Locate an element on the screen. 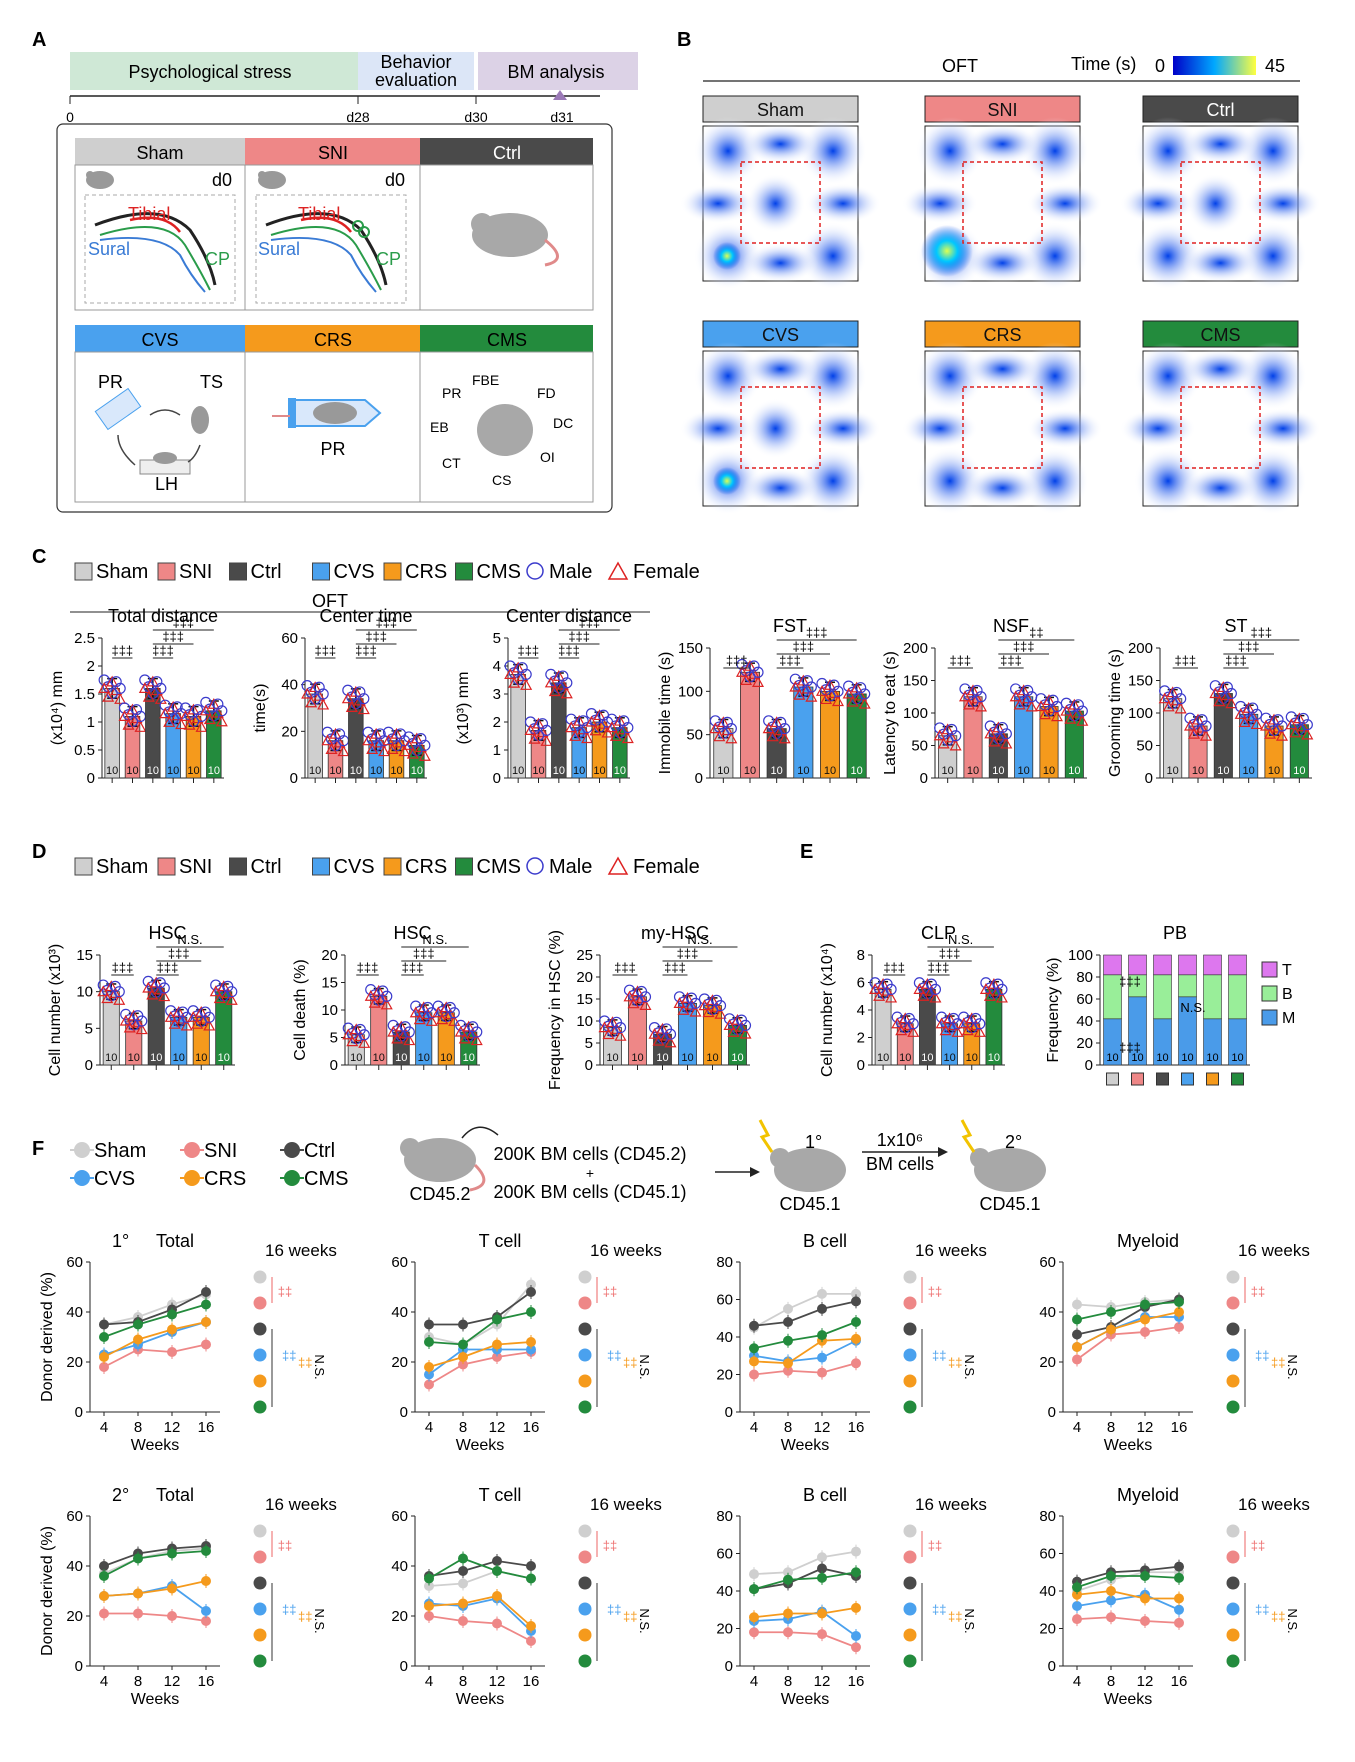 This screenshot has height=1762, width=1355. scale-min: 0 is located at coordinates (1160, 66).